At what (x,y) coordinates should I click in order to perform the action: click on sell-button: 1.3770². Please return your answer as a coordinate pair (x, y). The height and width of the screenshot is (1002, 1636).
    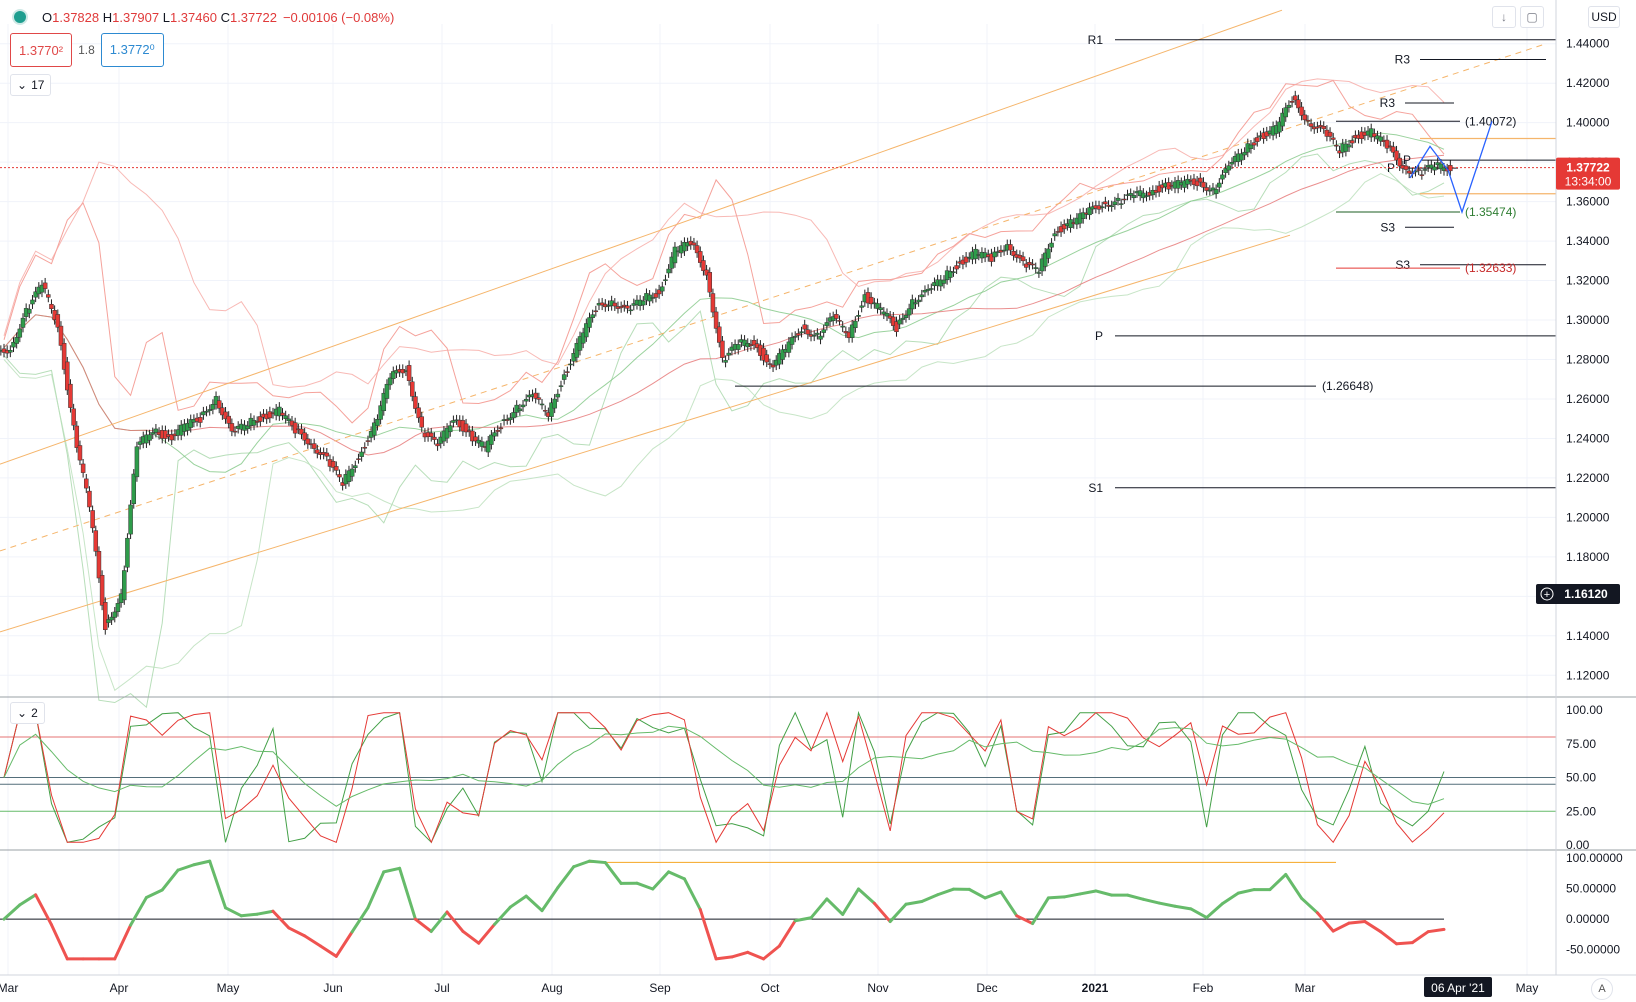
    Looking at the image, I should click on (41, 50).